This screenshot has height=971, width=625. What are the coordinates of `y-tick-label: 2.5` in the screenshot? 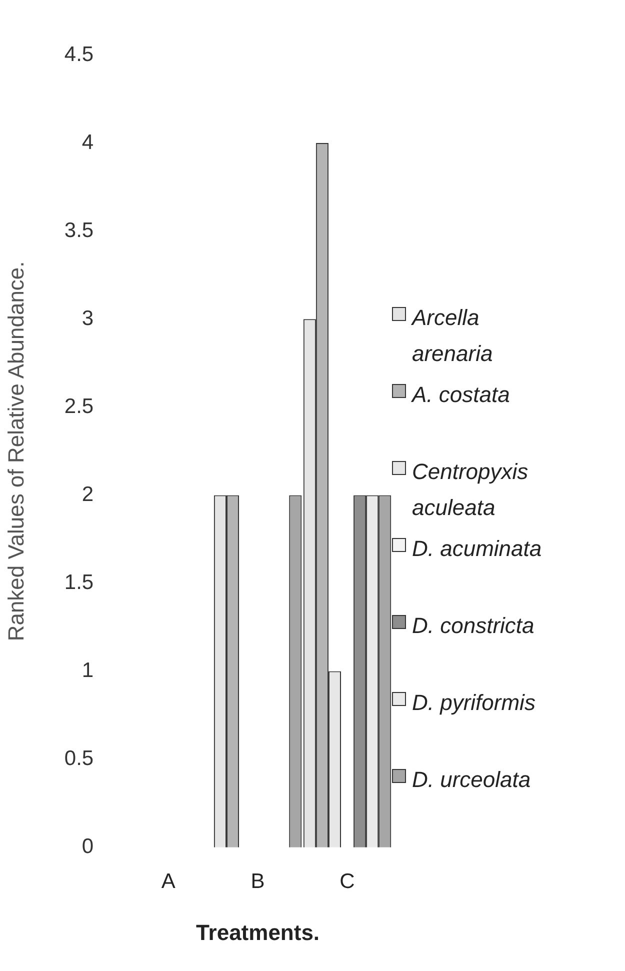 It's located at (79, 406).